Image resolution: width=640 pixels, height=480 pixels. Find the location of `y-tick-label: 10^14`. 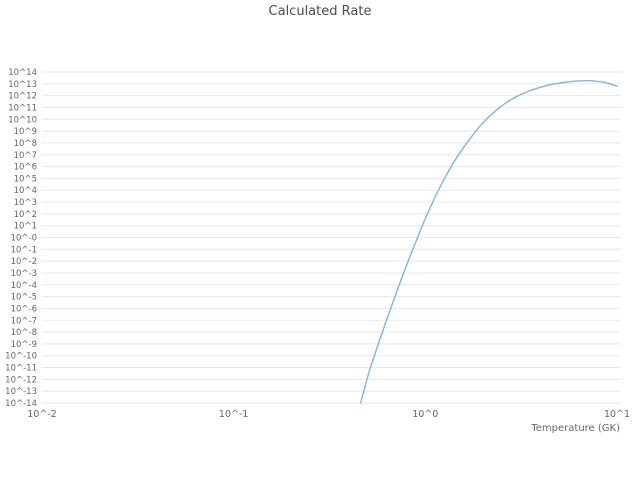

y-tick-label: 10^14 is located at coordinates (22, 73).